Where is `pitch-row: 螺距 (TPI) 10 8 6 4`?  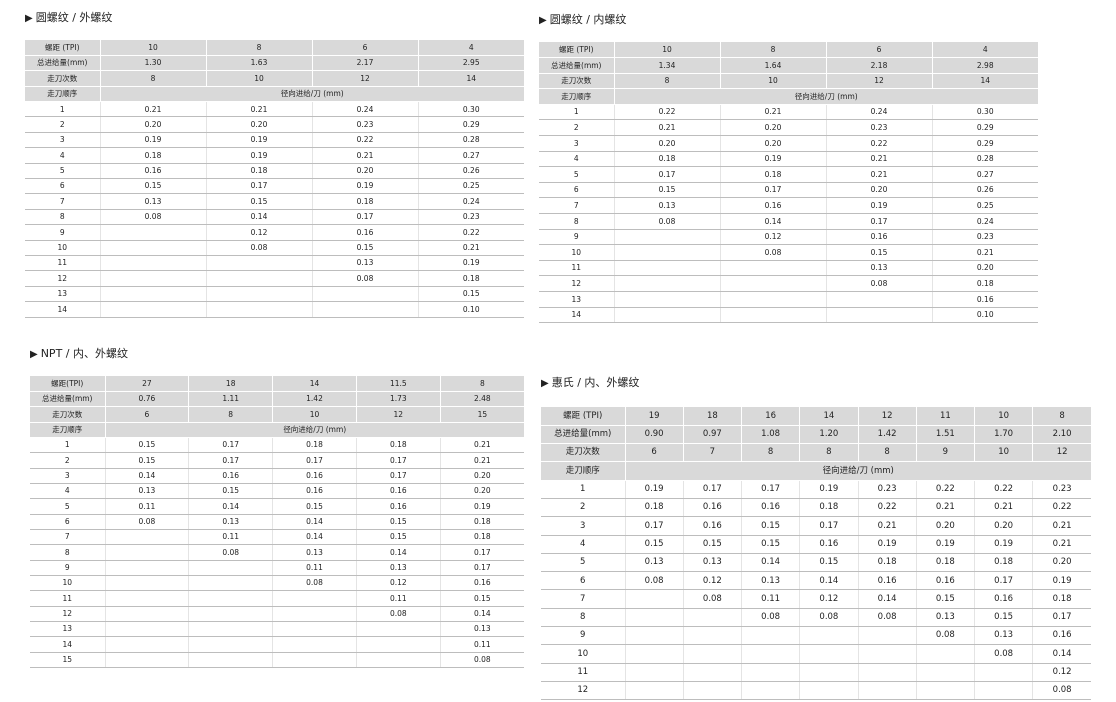 pitch-row: 螺距 (TPI) 10 8 6 4 is located at coordinates (274, 48).